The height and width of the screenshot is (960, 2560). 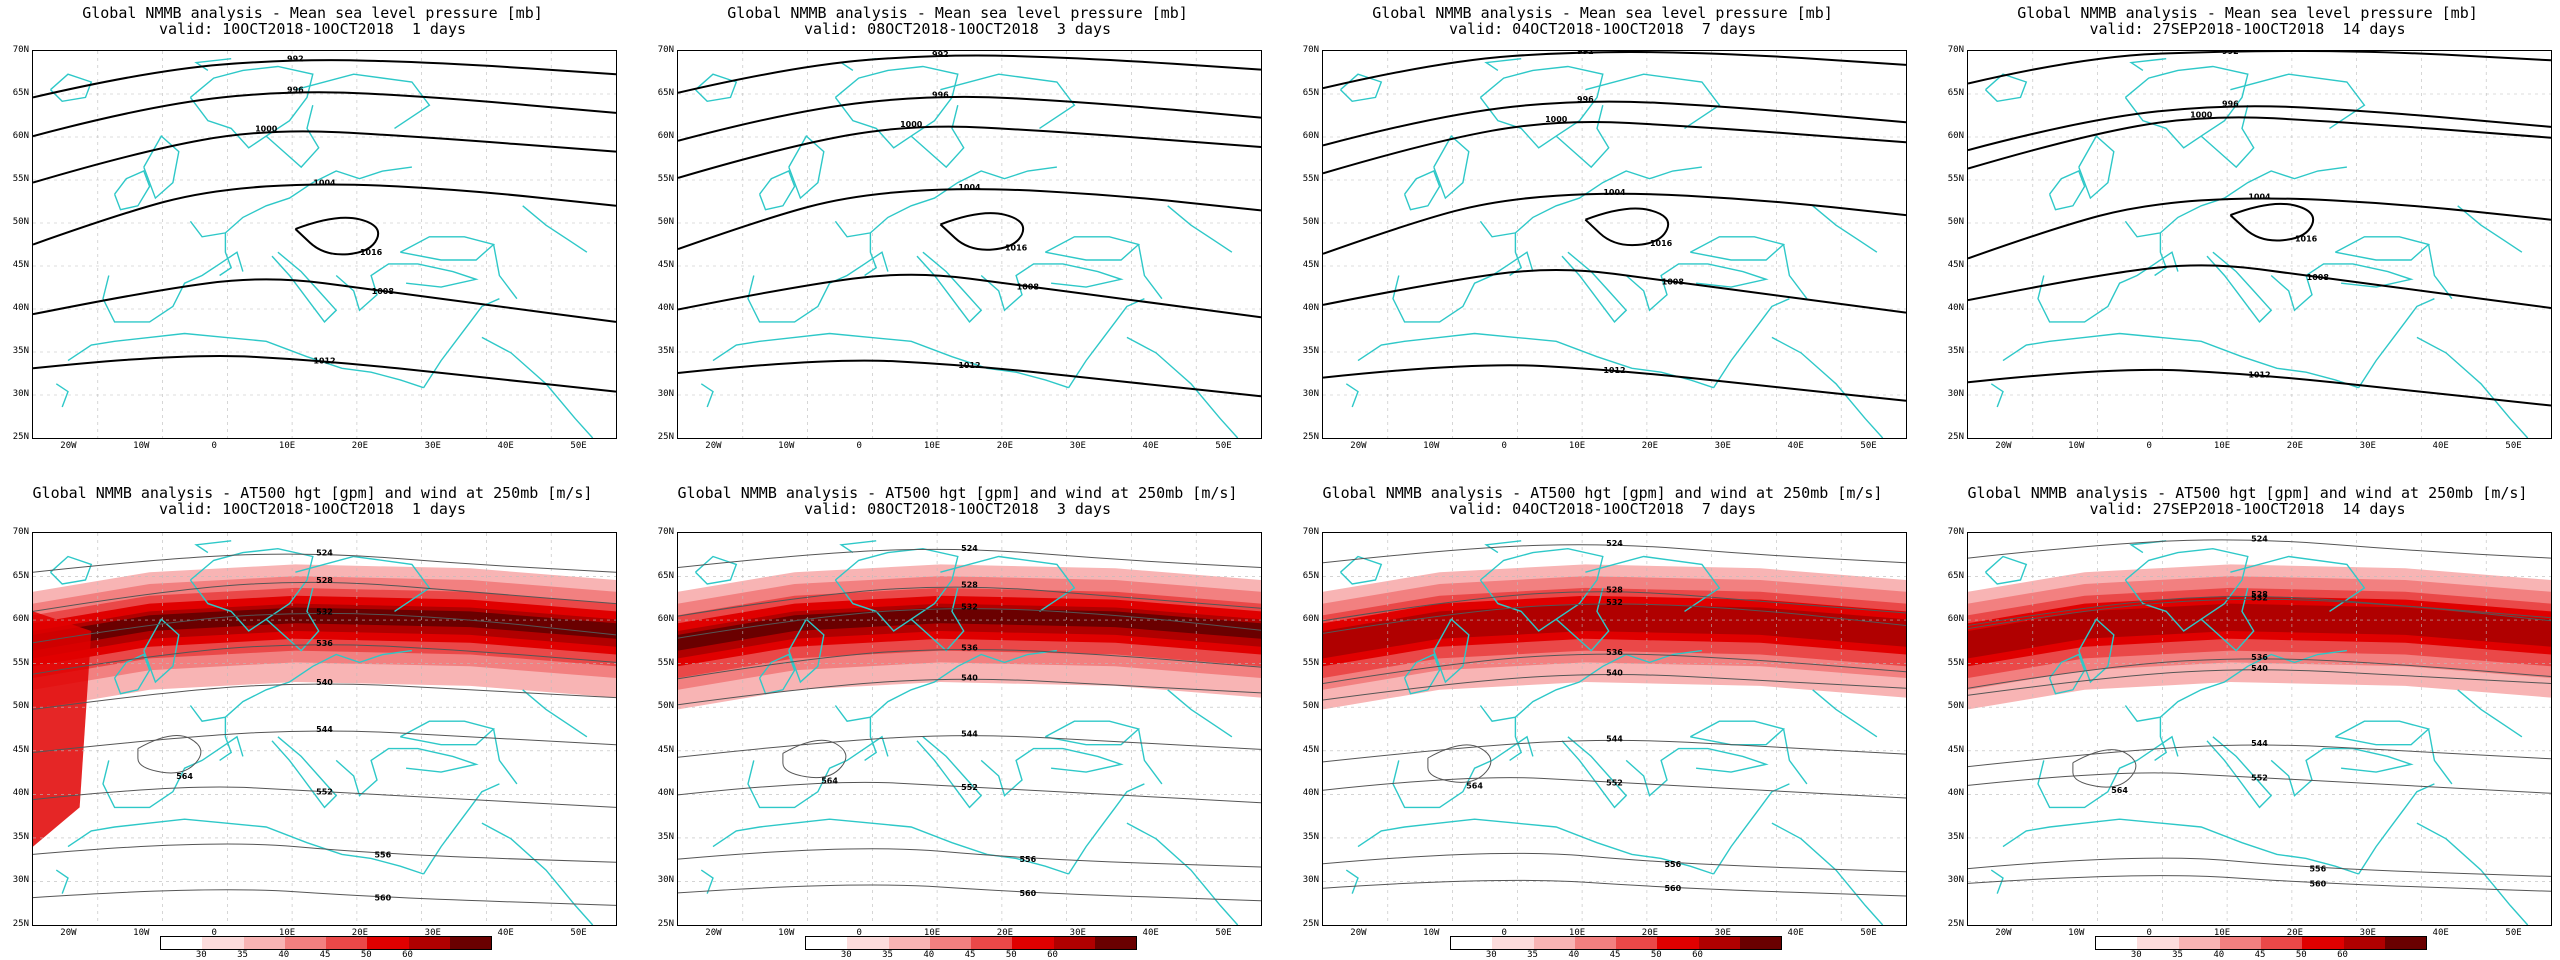 What do you see at coordinates (1656, 955) in the screenshot?
I see `colorbar-tick-label: 50` at bounding box center [1656, 955].